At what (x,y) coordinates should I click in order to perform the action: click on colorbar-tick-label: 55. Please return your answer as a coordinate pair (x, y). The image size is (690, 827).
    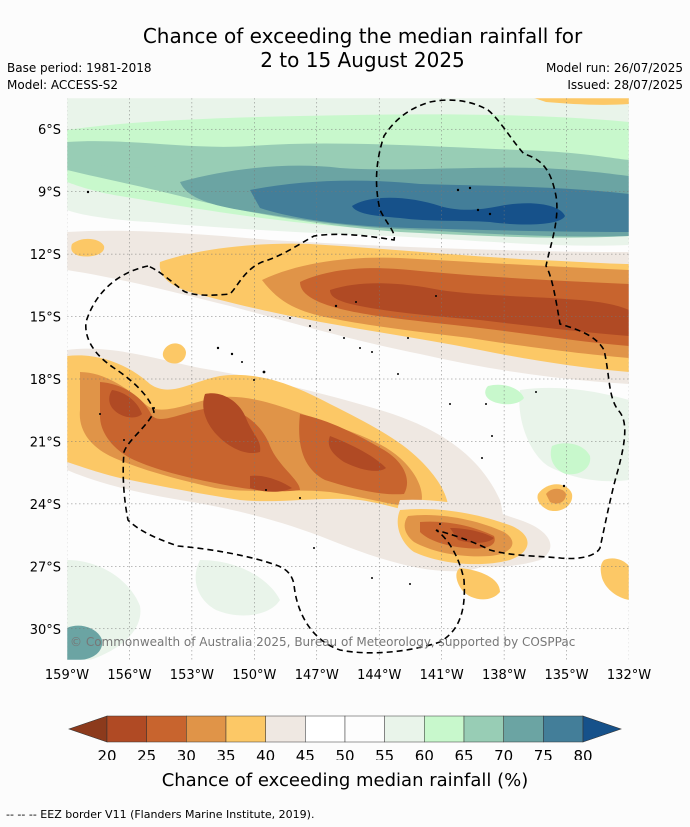
    Looking at the image, I should click on (384, 753).